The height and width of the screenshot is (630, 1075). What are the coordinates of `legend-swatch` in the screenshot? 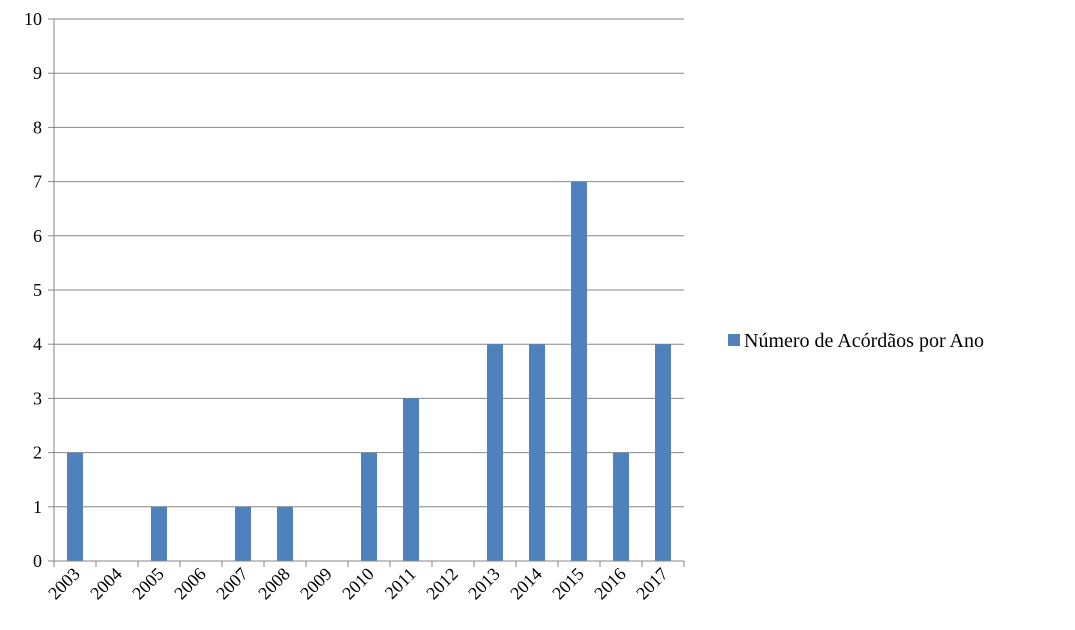 It's located at (734, 340).